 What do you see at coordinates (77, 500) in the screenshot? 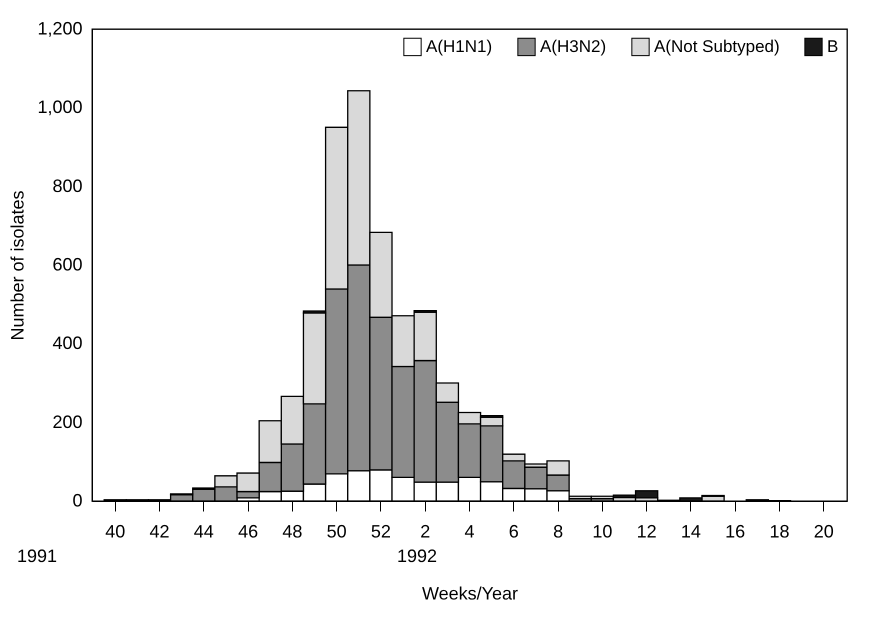
I see `y-tick-label: 0` at bounding box center [77, 500].